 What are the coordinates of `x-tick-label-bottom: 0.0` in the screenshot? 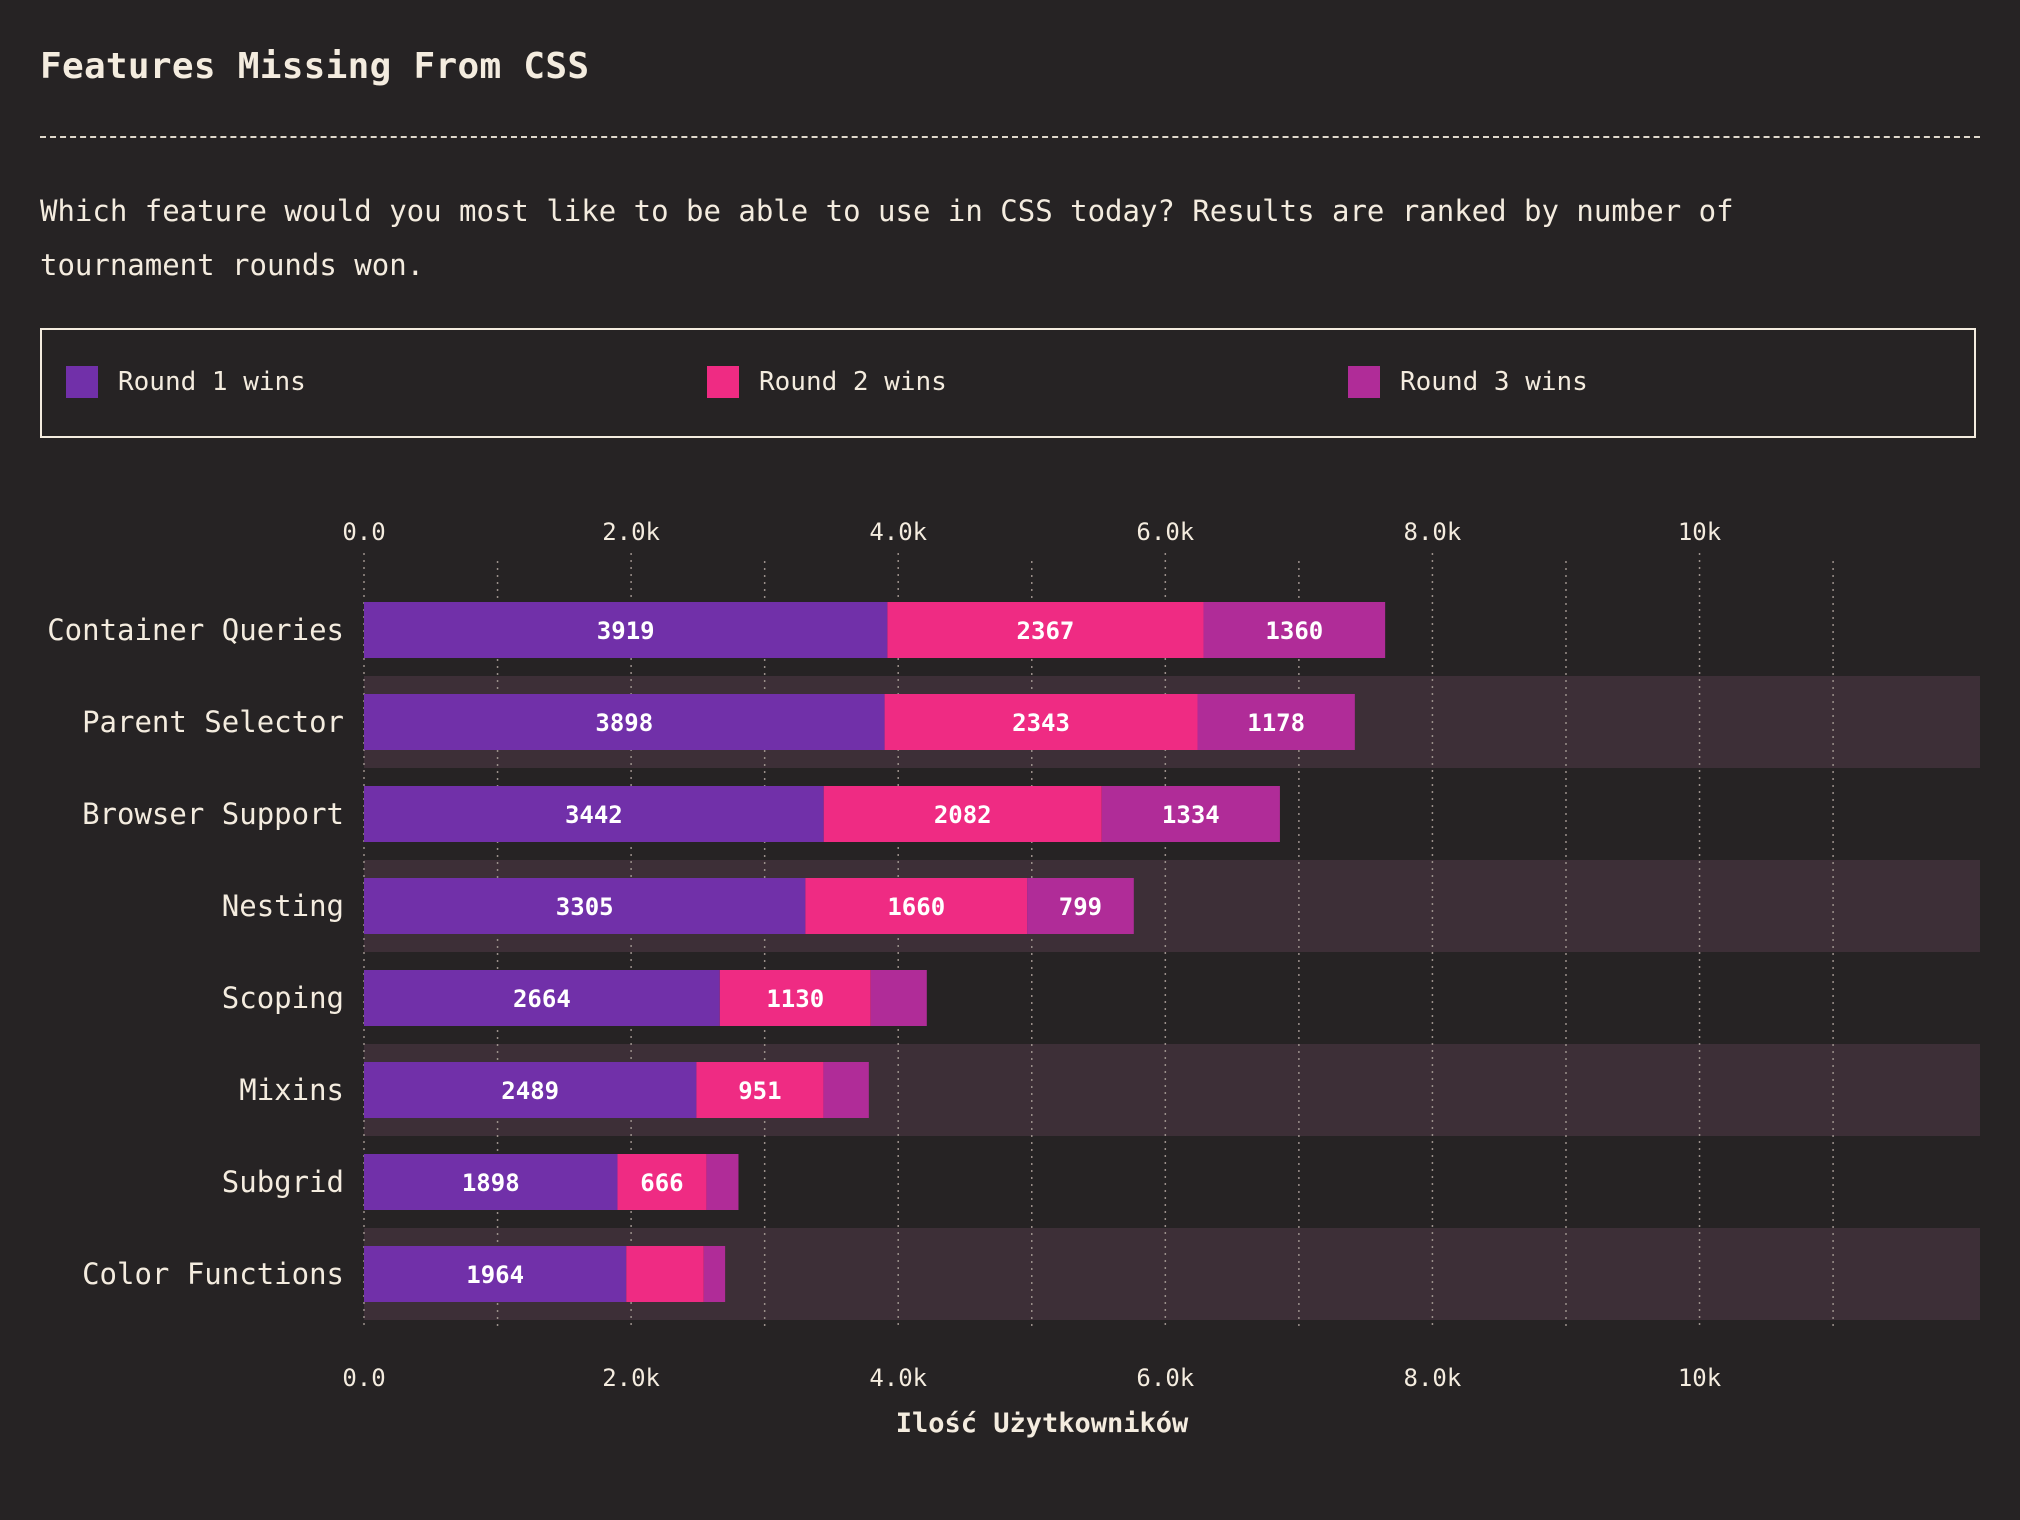 It's located at (363, 1378).